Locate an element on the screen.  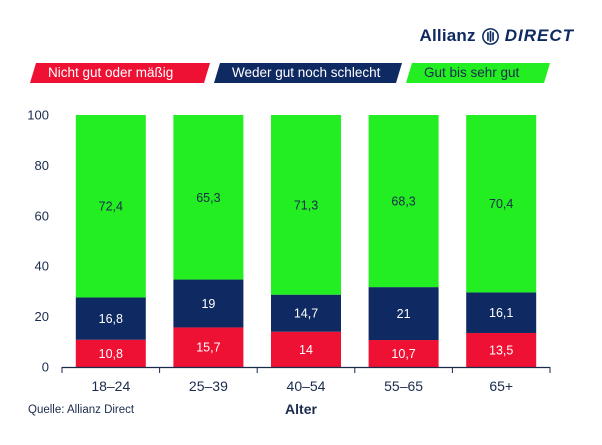
brand-suffix: DIRECT is located at coordinates (539, 35).